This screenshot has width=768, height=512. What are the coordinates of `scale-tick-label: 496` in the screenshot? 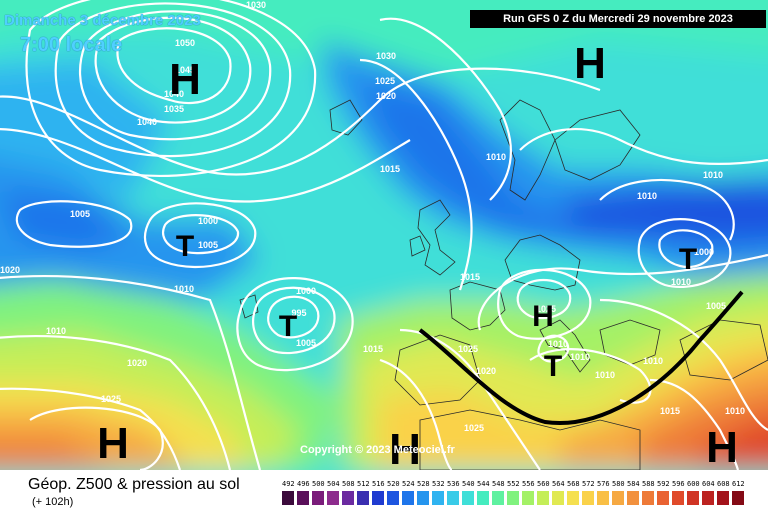 It's located at (303, 484).